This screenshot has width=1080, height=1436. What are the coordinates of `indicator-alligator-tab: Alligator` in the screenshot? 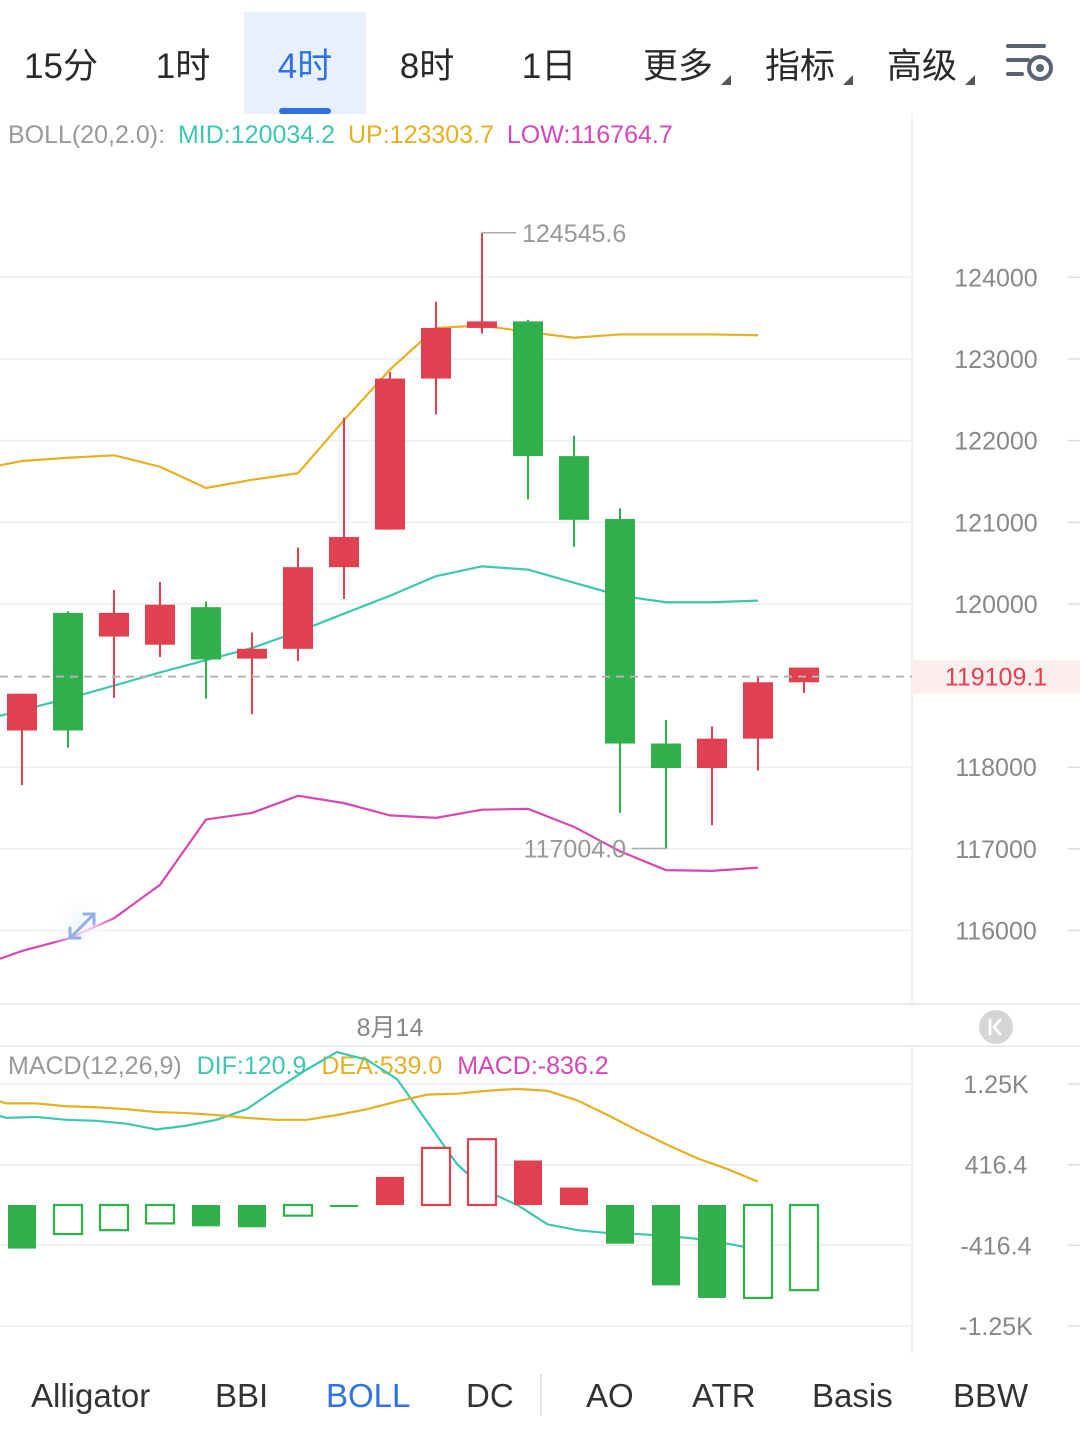 It's located at (91, 1395).